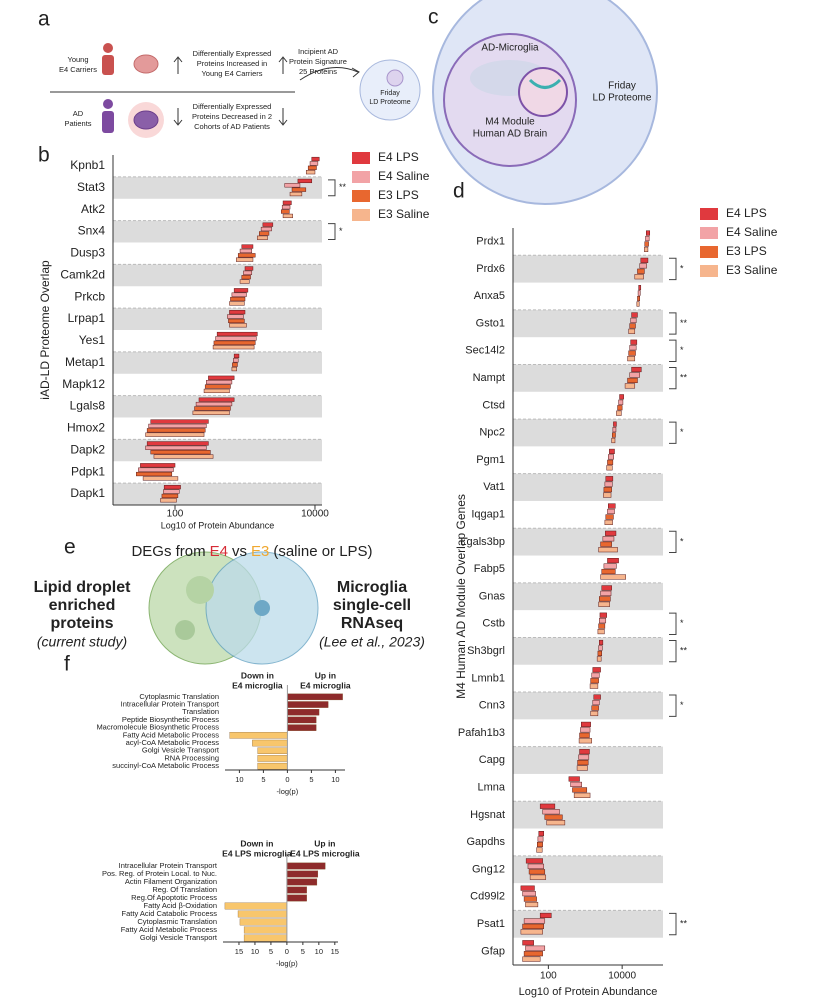 Image resolution: width=825 pixels, height=1000 pixels. I want to click on category-label: Fatty Acid Metabolic Process, so click(171, 734).